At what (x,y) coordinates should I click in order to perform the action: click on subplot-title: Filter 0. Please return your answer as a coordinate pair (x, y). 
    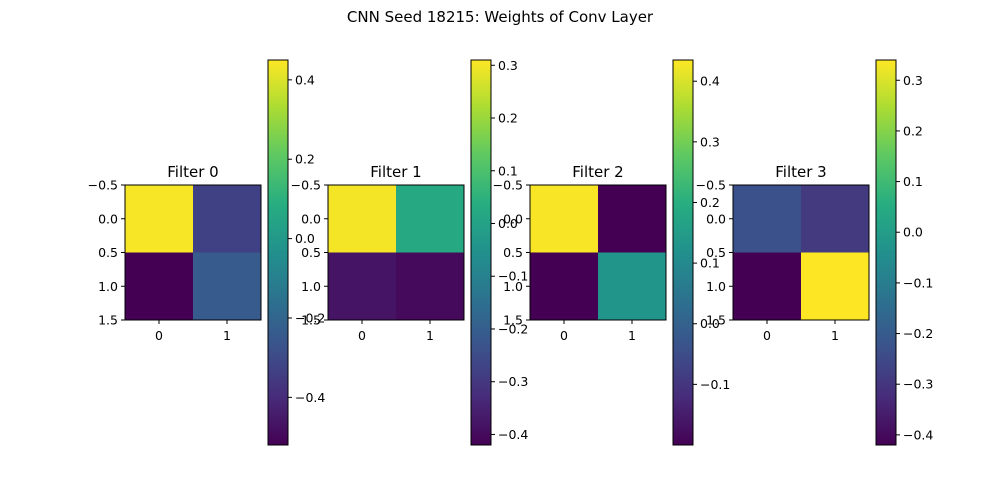
    Looking at the image, I should click on (192, 172).